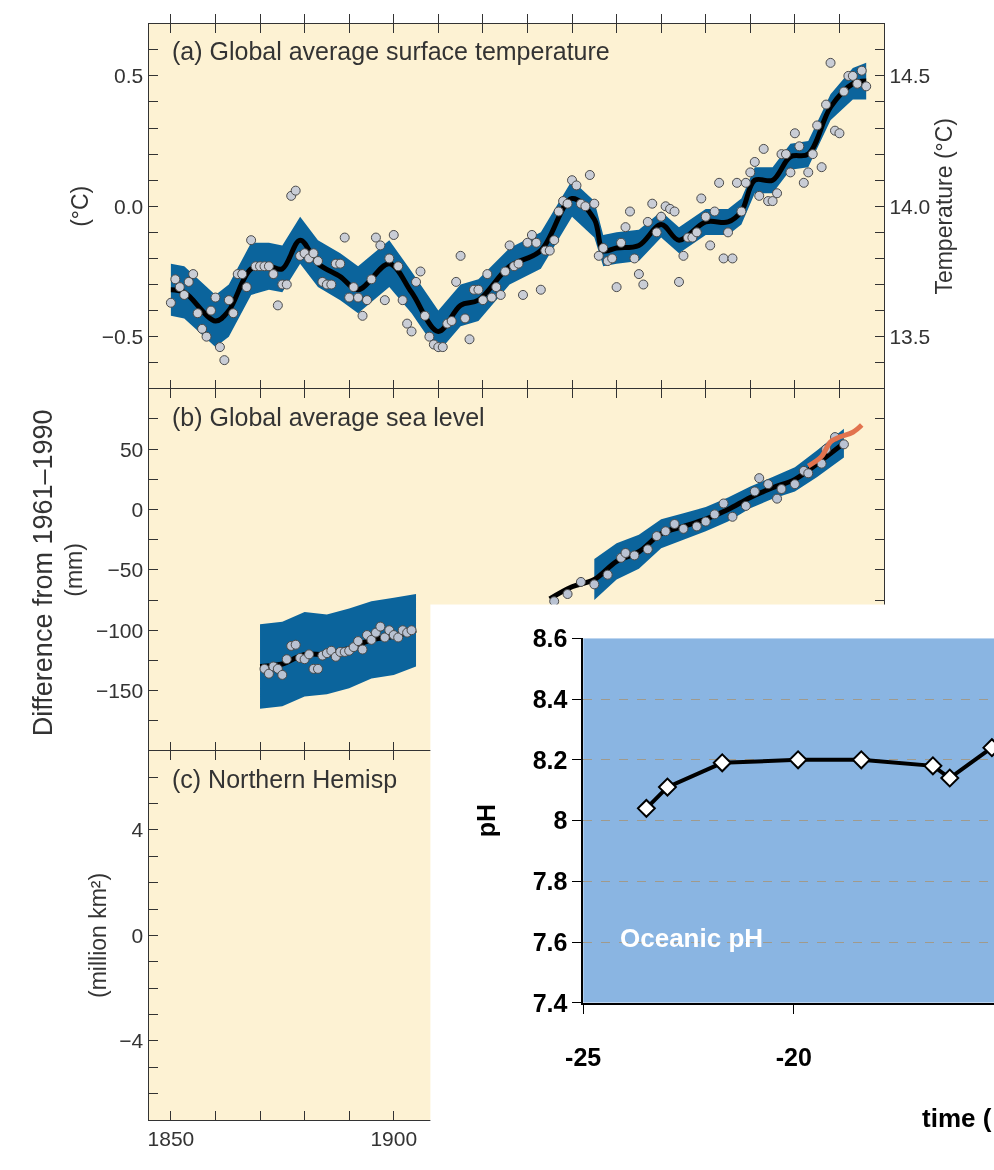  What do you see at coordinates (74, 570) in the screenshot?
I see `y-axis-title: (mm)` at bounding box center [74, 570].